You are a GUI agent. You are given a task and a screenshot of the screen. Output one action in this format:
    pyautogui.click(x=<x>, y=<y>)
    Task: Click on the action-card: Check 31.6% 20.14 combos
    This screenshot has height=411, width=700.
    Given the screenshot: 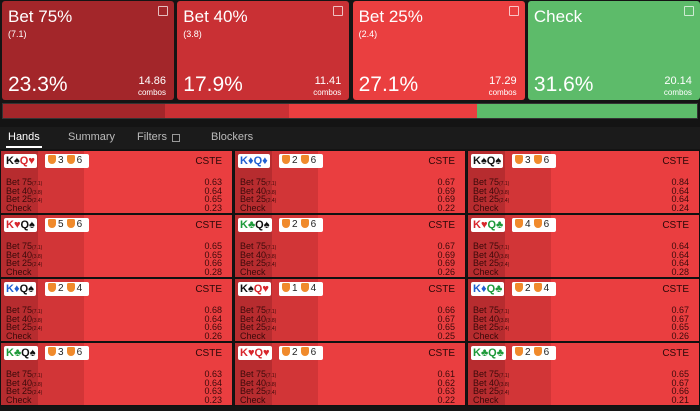 What is the action you would take?
    pyautogui.click(x=613, y=50)
    